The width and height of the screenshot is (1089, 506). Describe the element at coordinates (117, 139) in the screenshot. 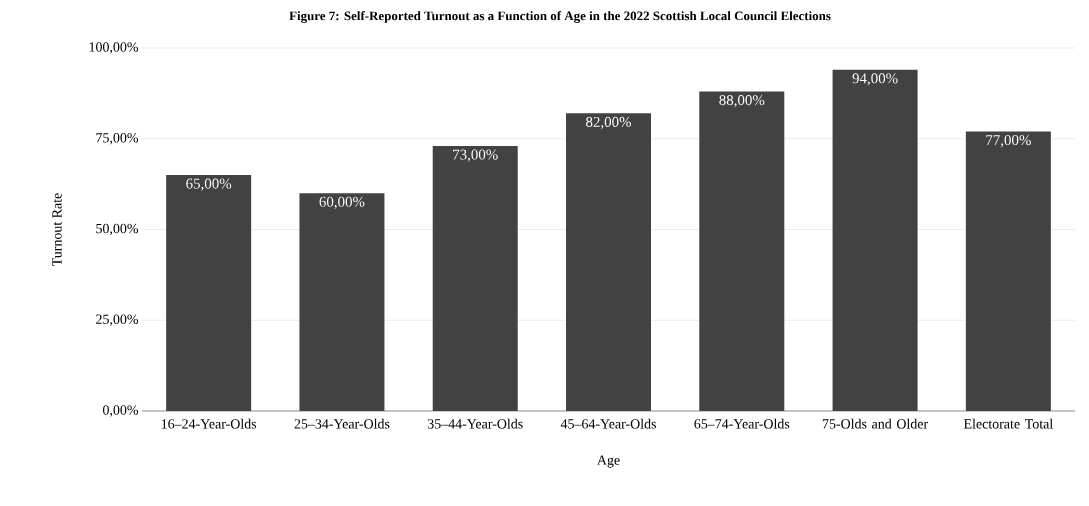

I see `y-tick-label: 75,00%` at that location.